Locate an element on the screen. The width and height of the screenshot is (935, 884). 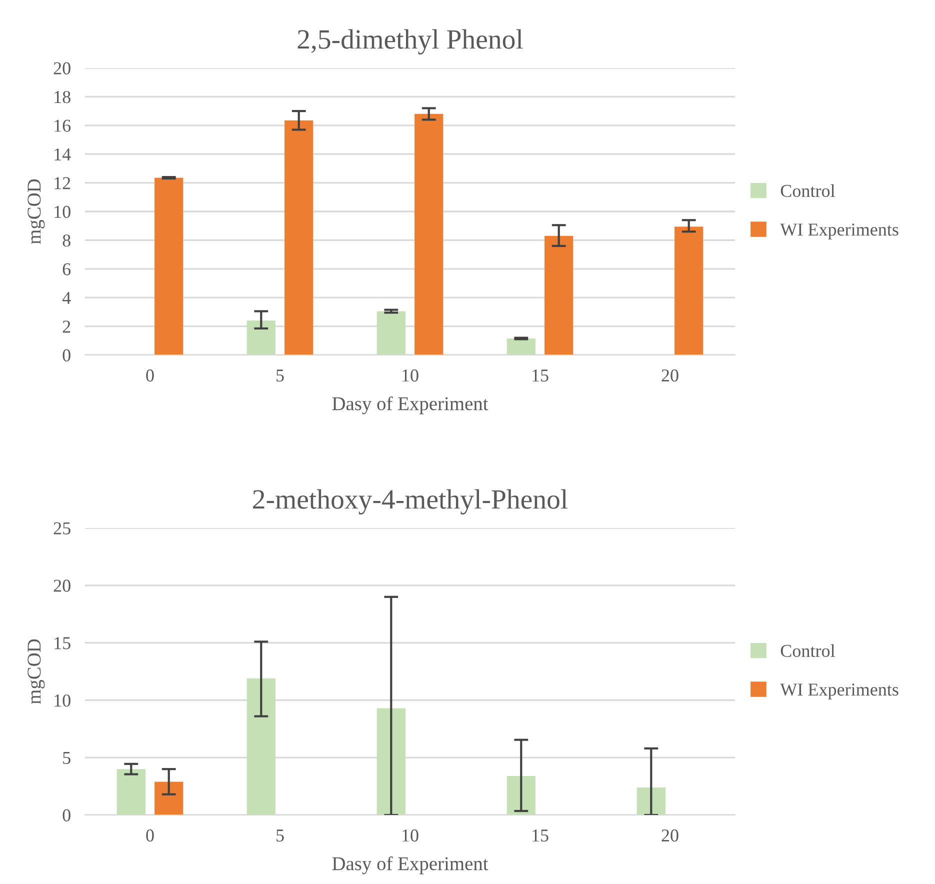
y-tick-label: 6 is located at coordinates (66, 269).